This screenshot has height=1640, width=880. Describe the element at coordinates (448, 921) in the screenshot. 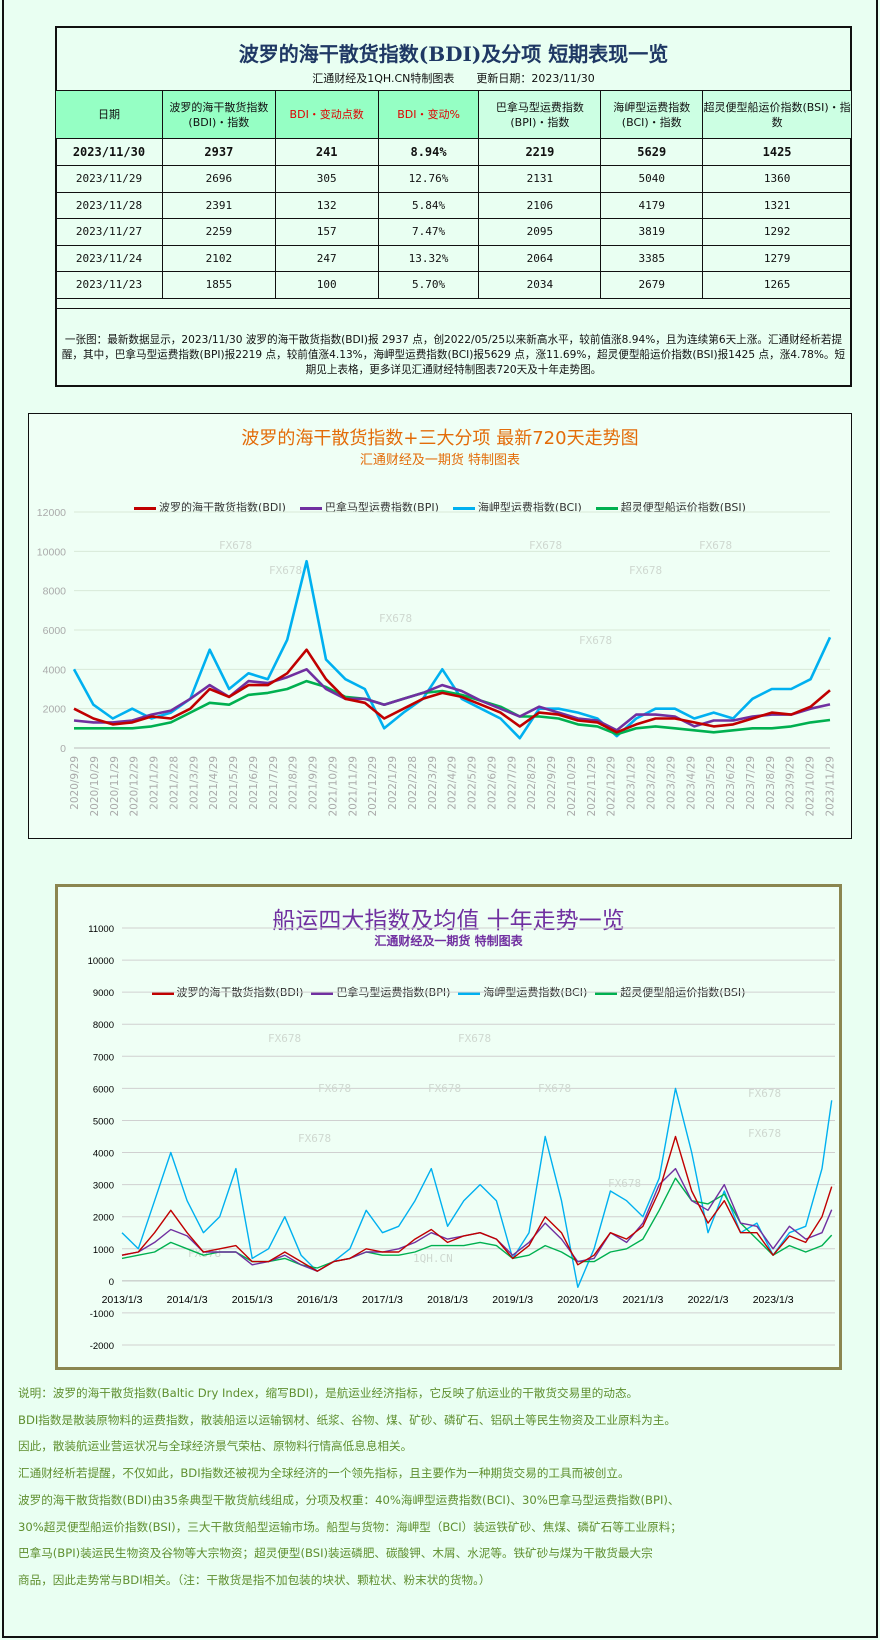

I see `chart2-title: 船运四大指数及均值 十年走势一览` at that location.